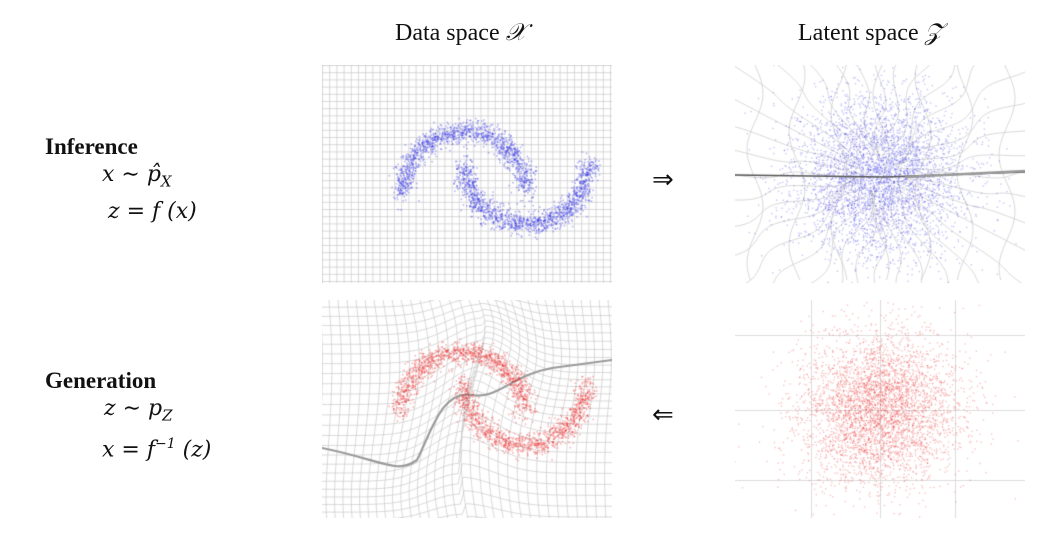 The image size is (1062, 538). I want to click on inference-equation-sample-lhs: x ∼ p̂, so click(131, 174).